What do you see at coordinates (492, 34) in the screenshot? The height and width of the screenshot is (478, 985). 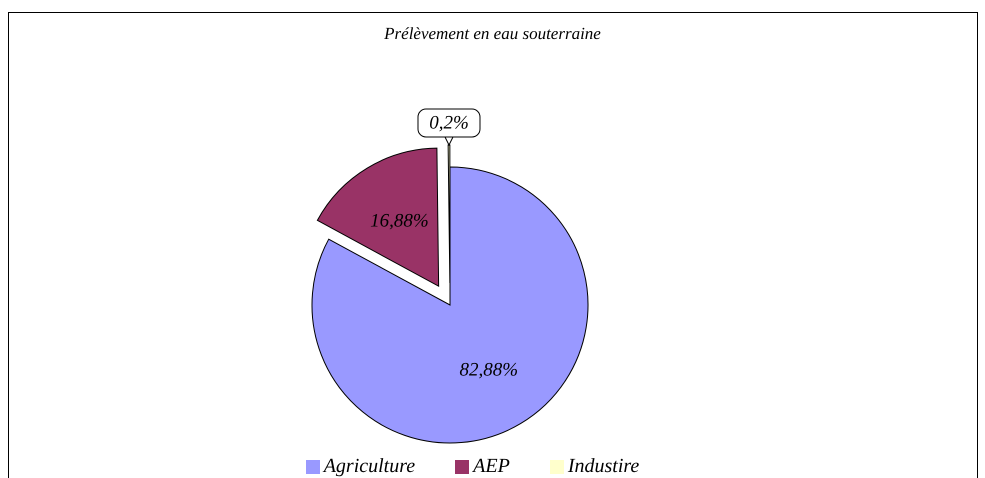 I see `chart-title: Prélèvement en eau souterraine` at bounding box center [492, 34].